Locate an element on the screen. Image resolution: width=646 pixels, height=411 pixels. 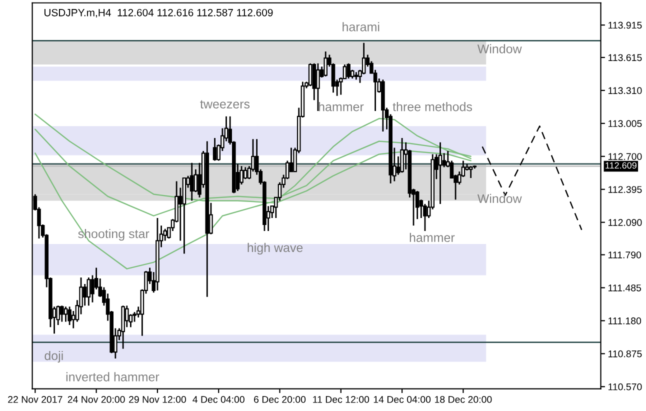
y-tick-label: 110.570 is located at coordinates (625, 386).